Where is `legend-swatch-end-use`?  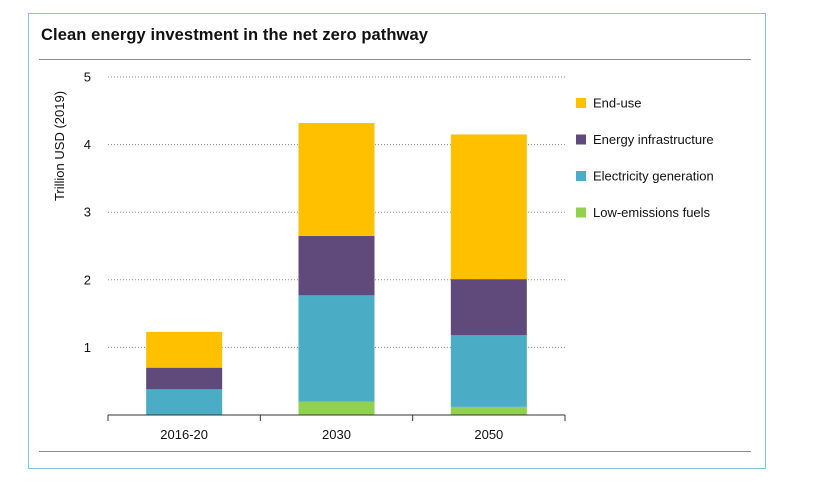 legend-swatch-end-use is located at coordinates (581, 103).